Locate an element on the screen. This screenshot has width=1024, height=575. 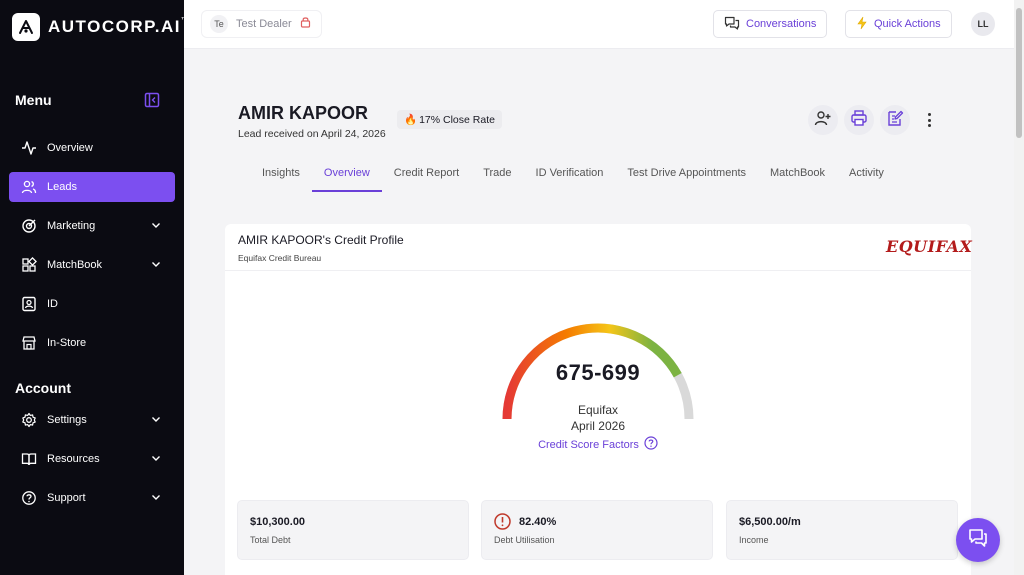
tab-id-verification: ID Verification is located at coordinates (569, 173).